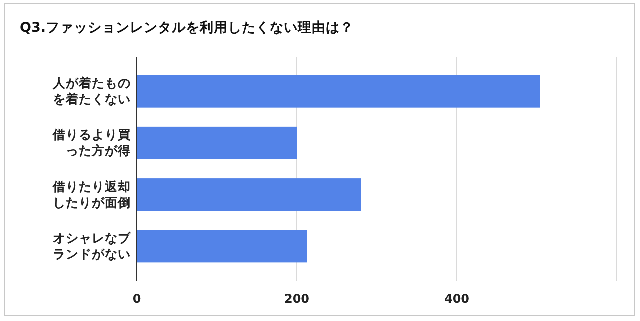 This screenshot has height=321, width=640. I want to click on y-tick-label: 借りたり返却したりが面倒, so click(91, 194).